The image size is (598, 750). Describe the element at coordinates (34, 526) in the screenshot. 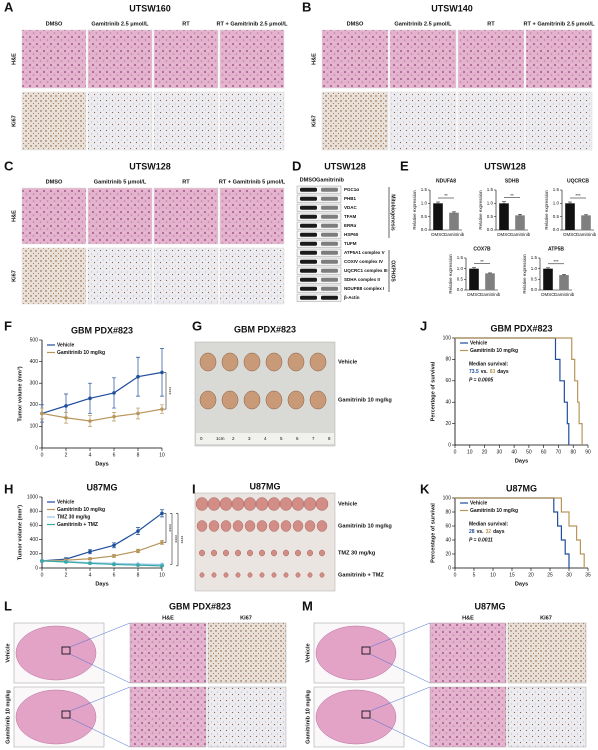

I see `y-tick-label: 600` at that location.